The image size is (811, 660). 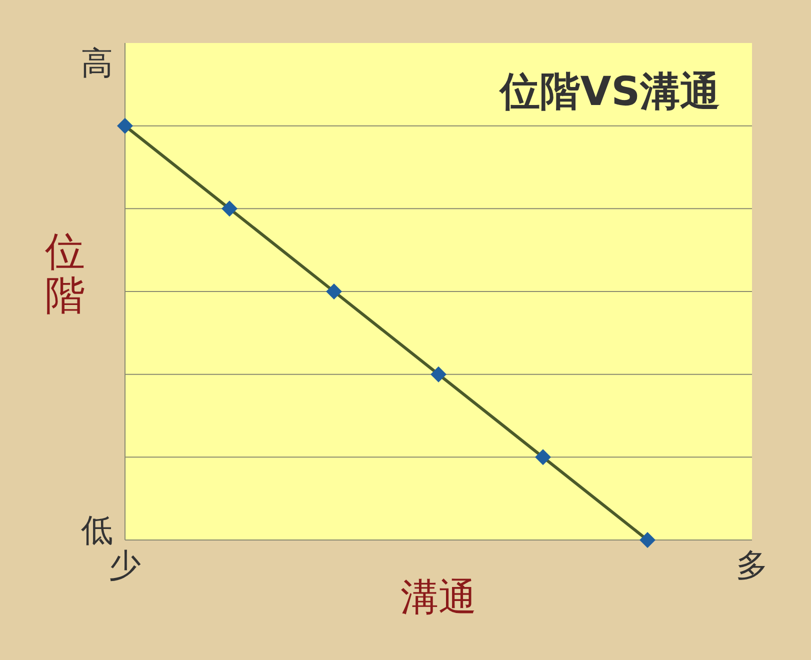 What do you see at coordinates (65, 274) in the screenshot?
I see `y-axis-title: 位階` at bounding box center [65, 274].